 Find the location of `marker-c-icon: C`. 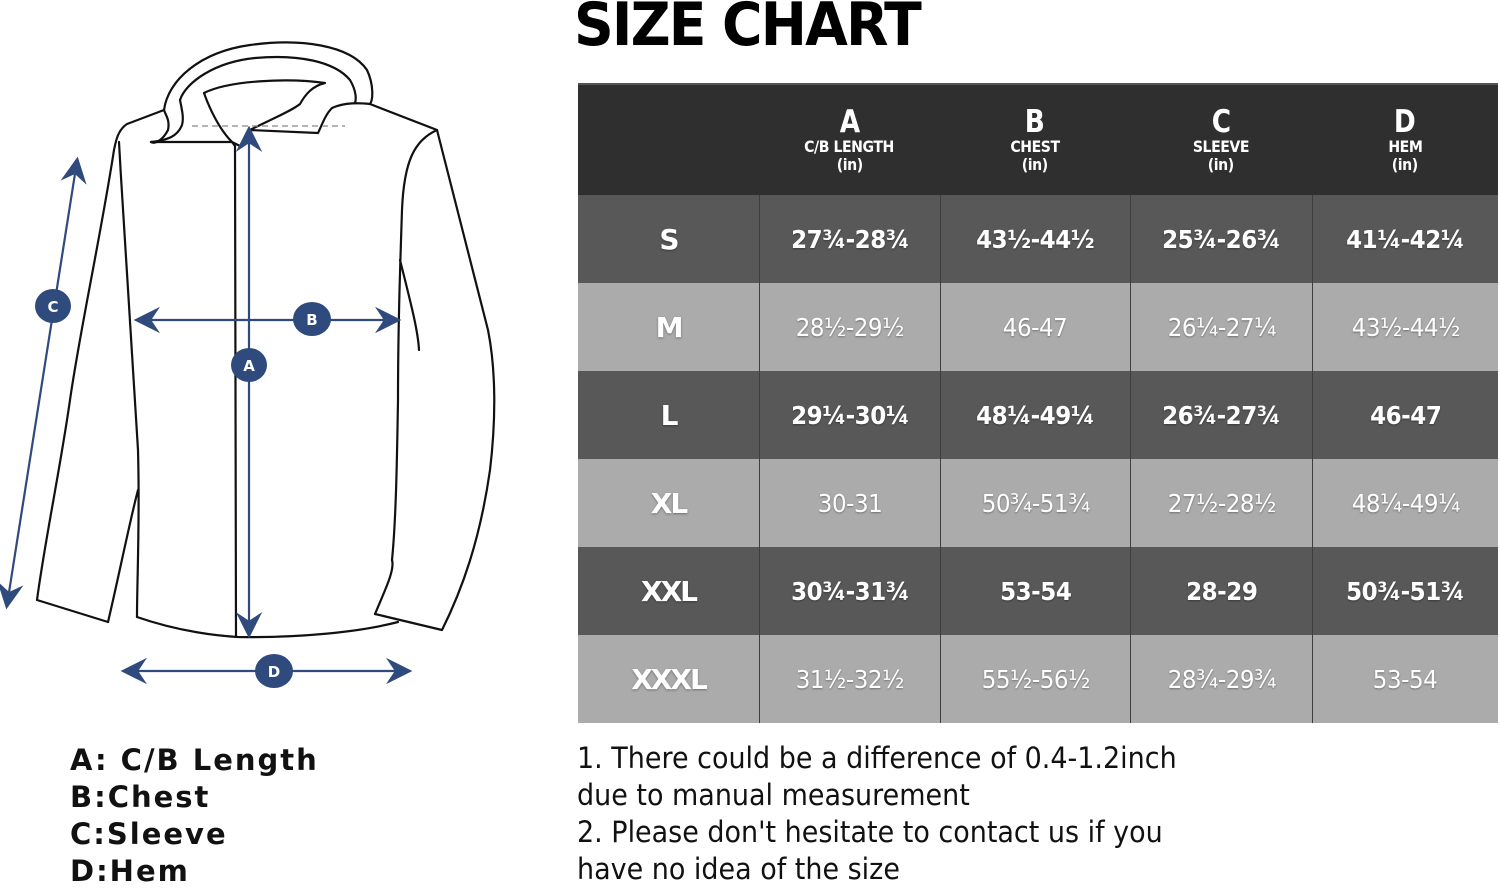

marker-c-icon: C is located at coordinates (53, 306).